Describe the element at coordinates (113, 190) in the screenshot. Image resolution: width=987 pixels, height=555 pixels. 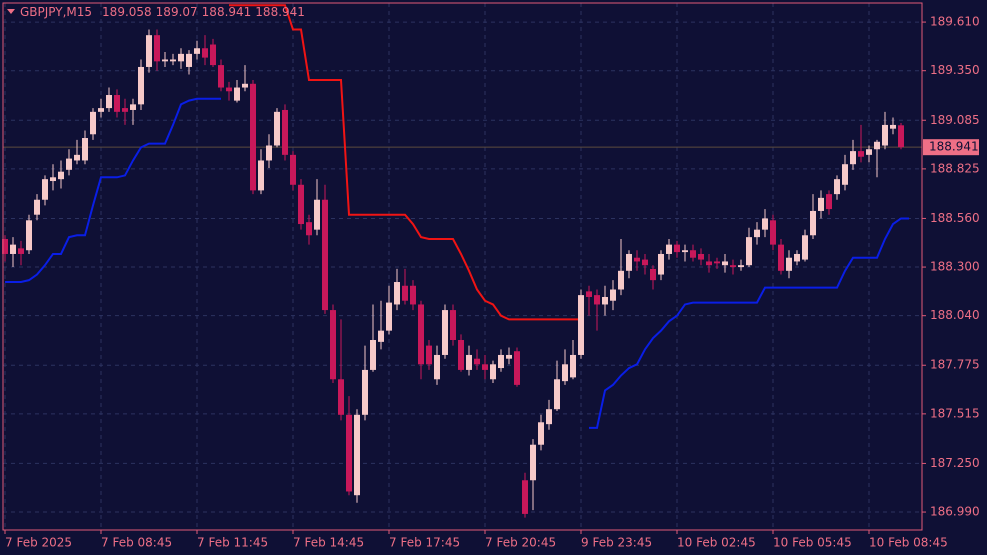
I see `indicator-line` at that location.